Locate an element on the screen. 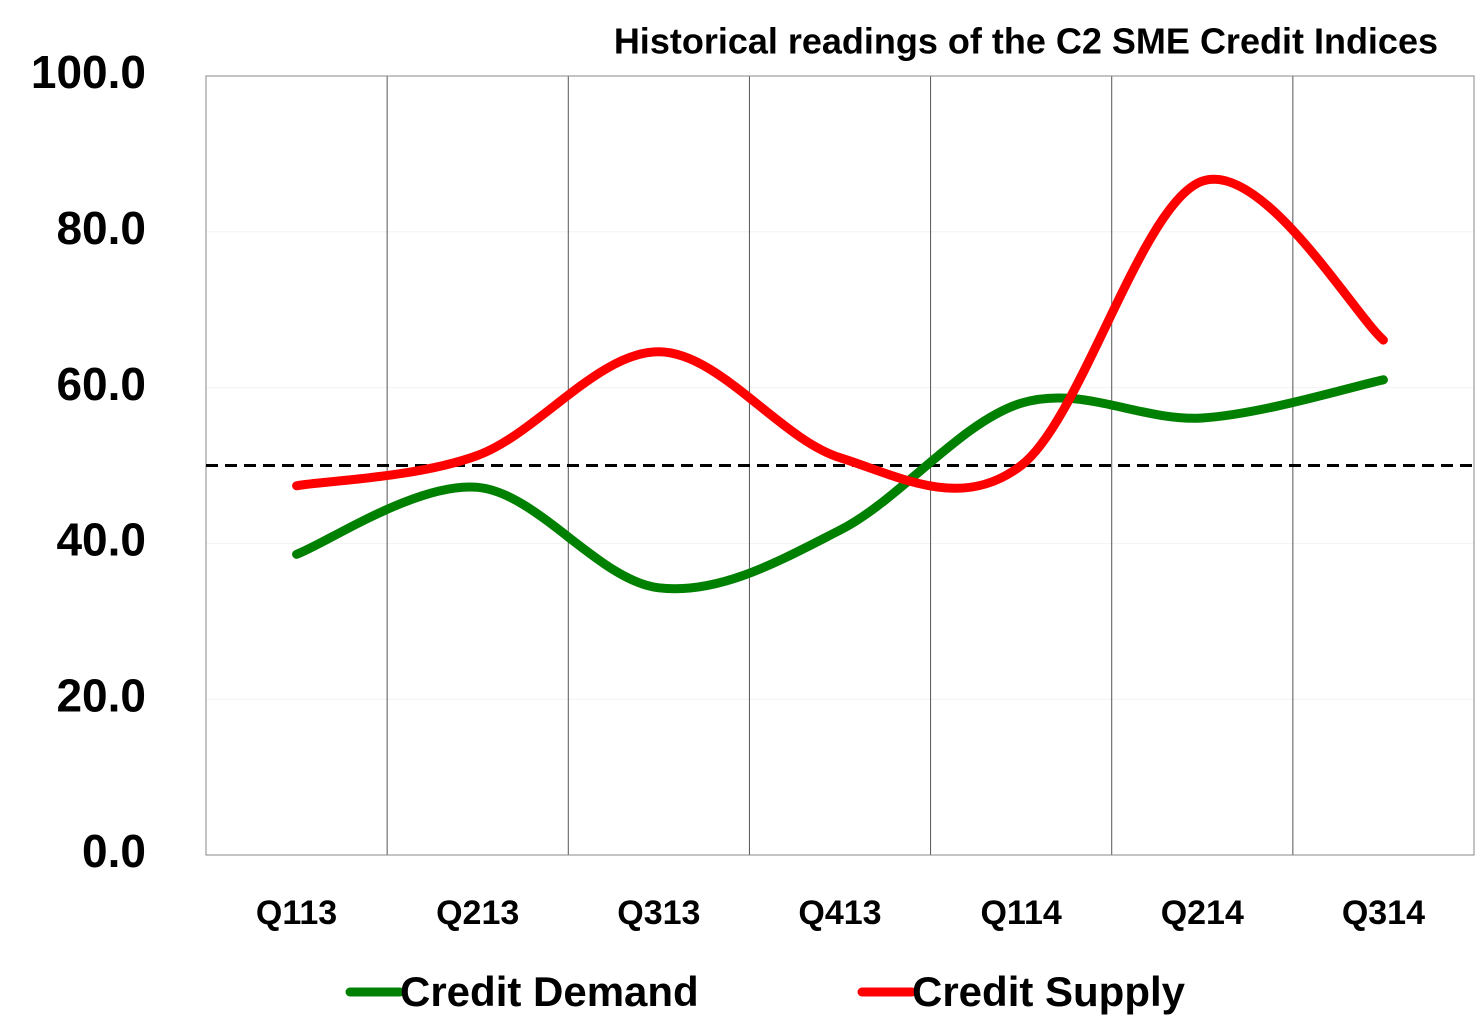 This screenshot has height=1024, width=1478. x-tick-label: Q113 is located at coordinates (296, 913).